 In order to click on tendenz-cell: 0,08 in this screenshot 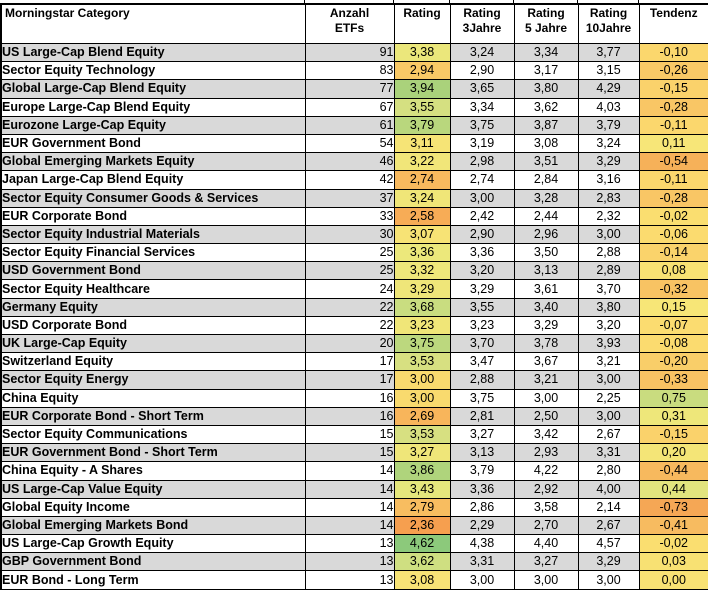, I will do `click(673, 271)`.